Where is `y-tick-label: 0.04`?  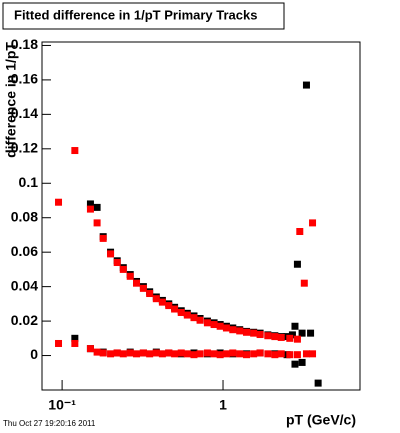
y-tick-label: 0.04 is located at coordinates (24, 285).